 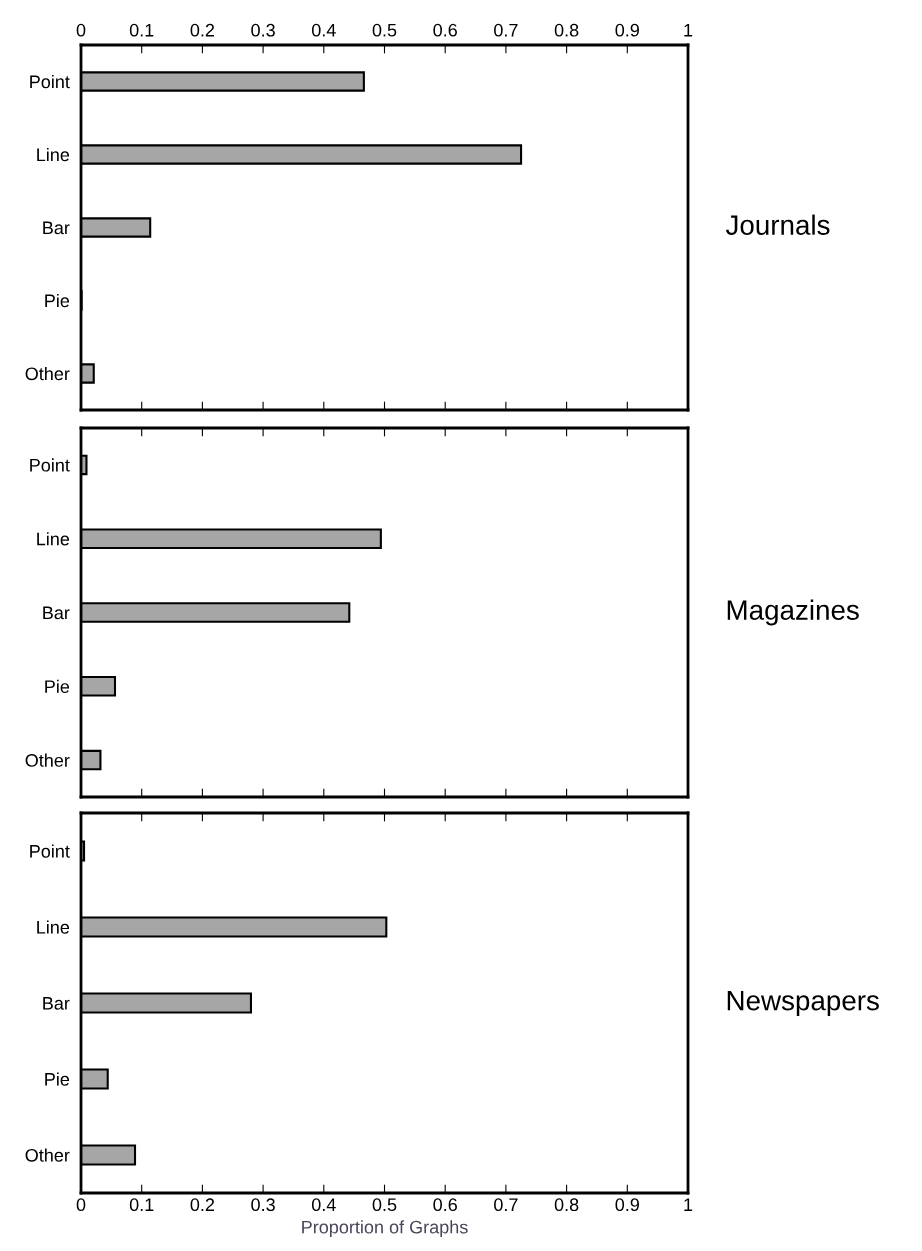 What do you see at coordinates (385, 1229) in the screenshot?
I see `x-axis-title: Proportion of Graphs` at bounding box center [385, 1229].